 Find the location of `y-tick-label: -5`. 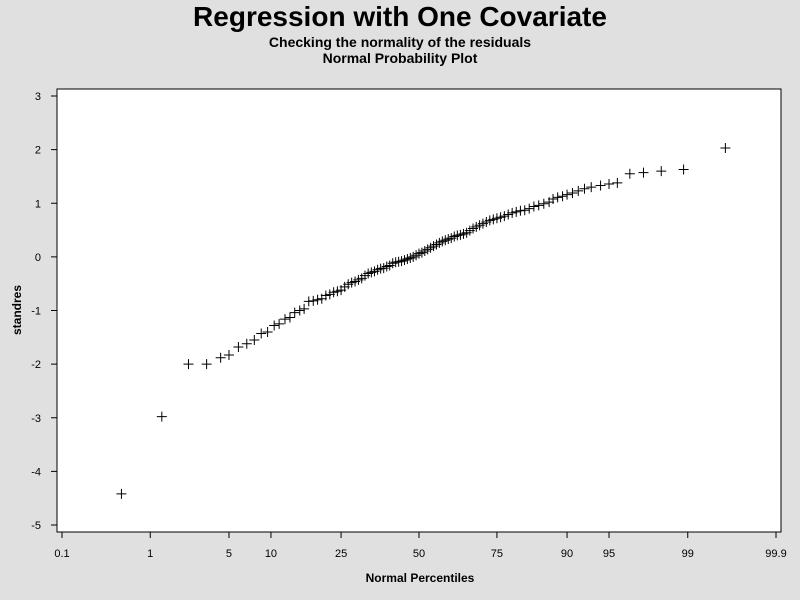

y-tick-label: -5 is located at coordinates (36, 526).